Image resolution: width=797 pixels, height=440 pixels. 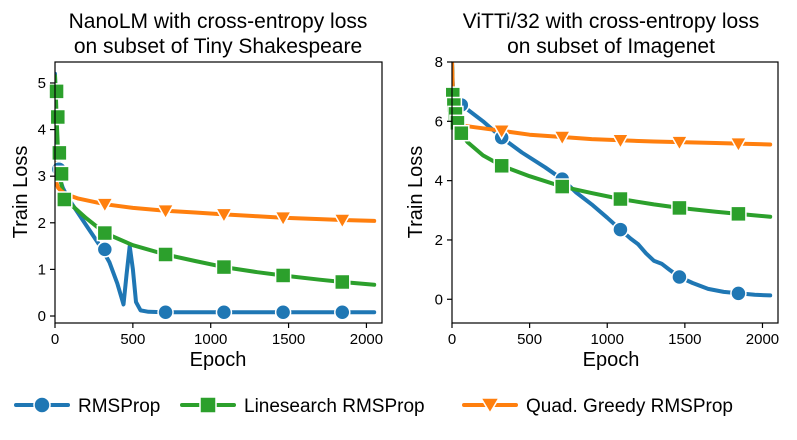 I want to click on panel-left-y-tick-label: 5, so click(x=42, y=83).